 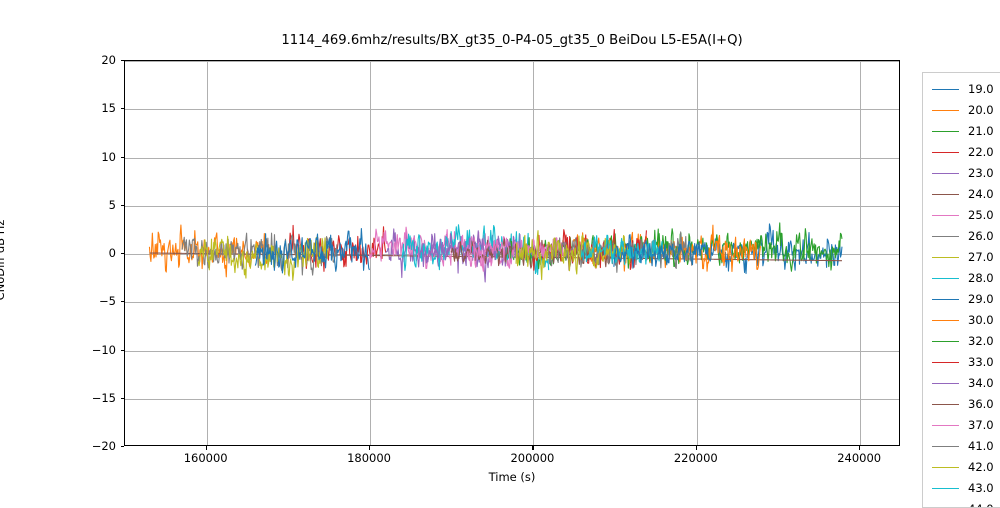 I want to click on legend-item-label: 20.0, so click(x=981, y=110).